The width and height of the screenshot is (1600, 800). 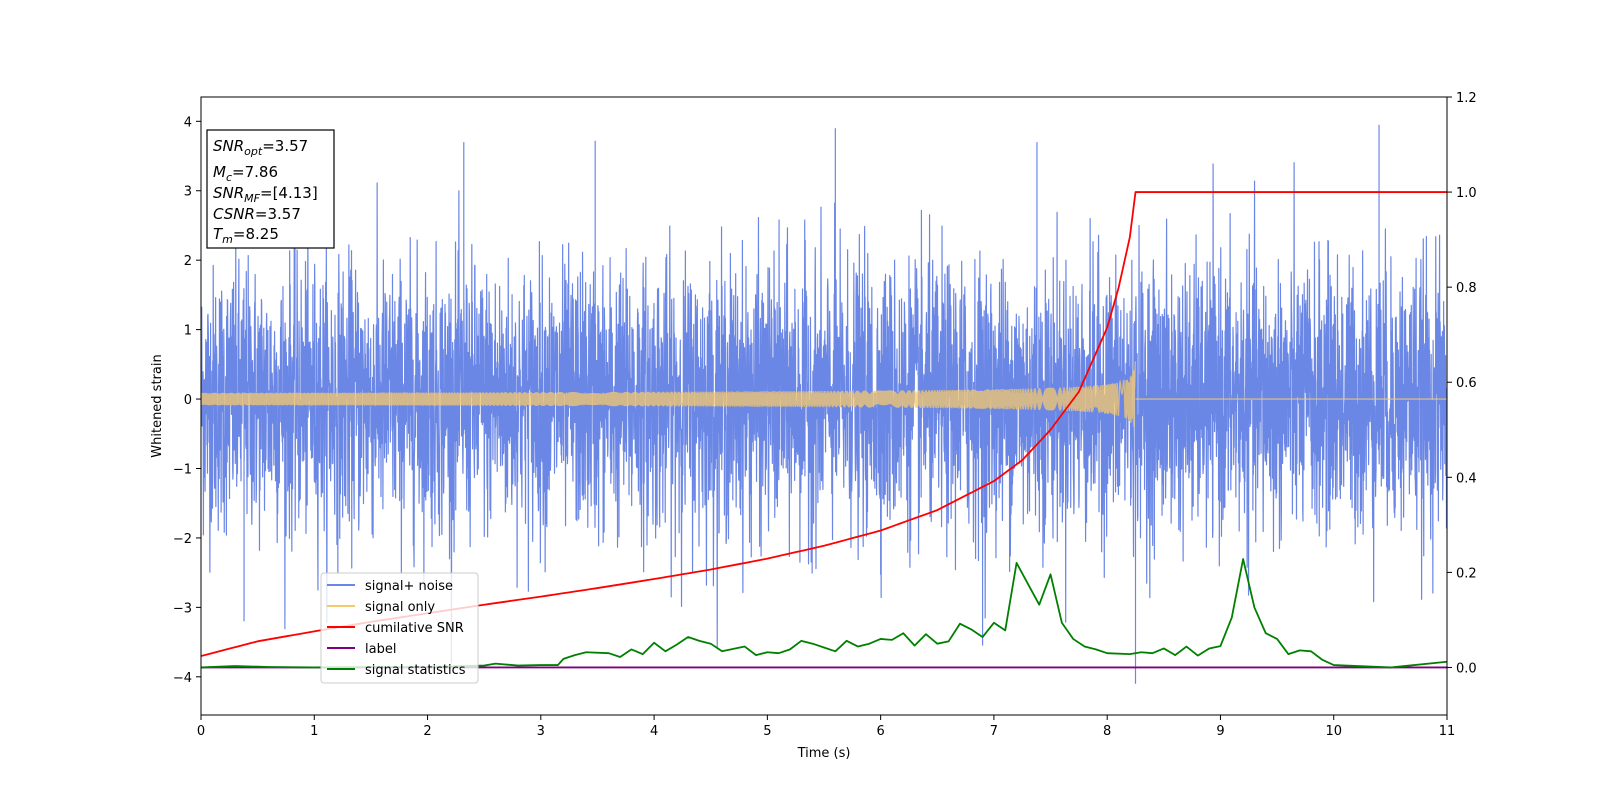 What do you see at coordinates (380, 649) in the screenshot?
I see `legend-label-label: label` at bounding box center [380, 649].